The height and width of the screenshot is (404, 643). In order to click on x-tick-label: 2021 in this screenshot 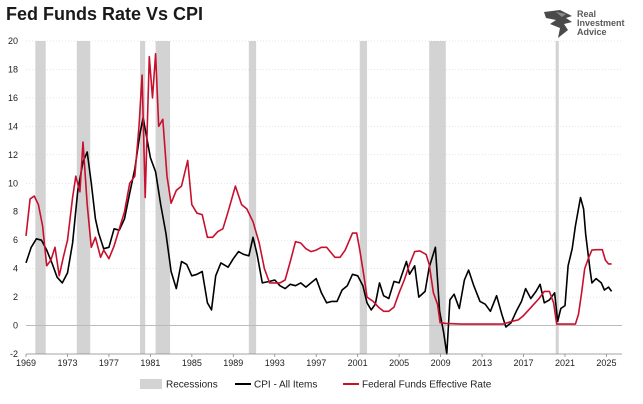, I will do `click(565, 363)`.